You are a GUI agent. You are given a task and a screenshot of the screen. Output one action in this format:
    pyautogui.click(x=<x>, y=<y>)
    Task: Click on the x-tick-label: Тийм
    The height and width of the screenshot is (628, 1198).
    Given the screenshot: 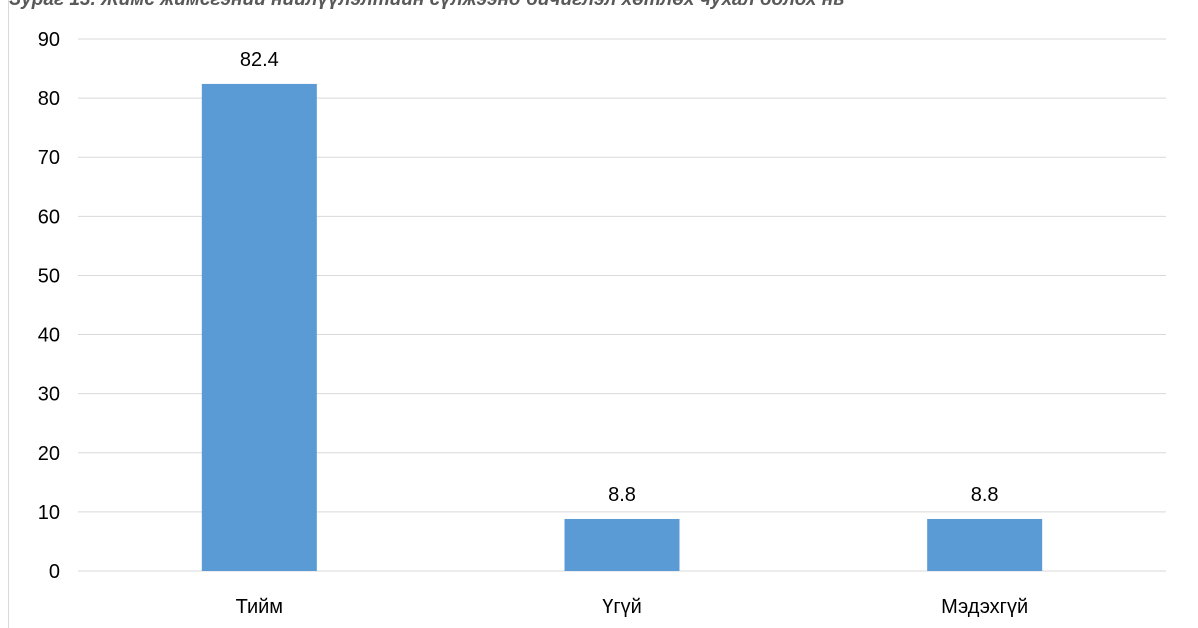 What is the action you would take?
    pyautogui.click(x=259, y=607)
    